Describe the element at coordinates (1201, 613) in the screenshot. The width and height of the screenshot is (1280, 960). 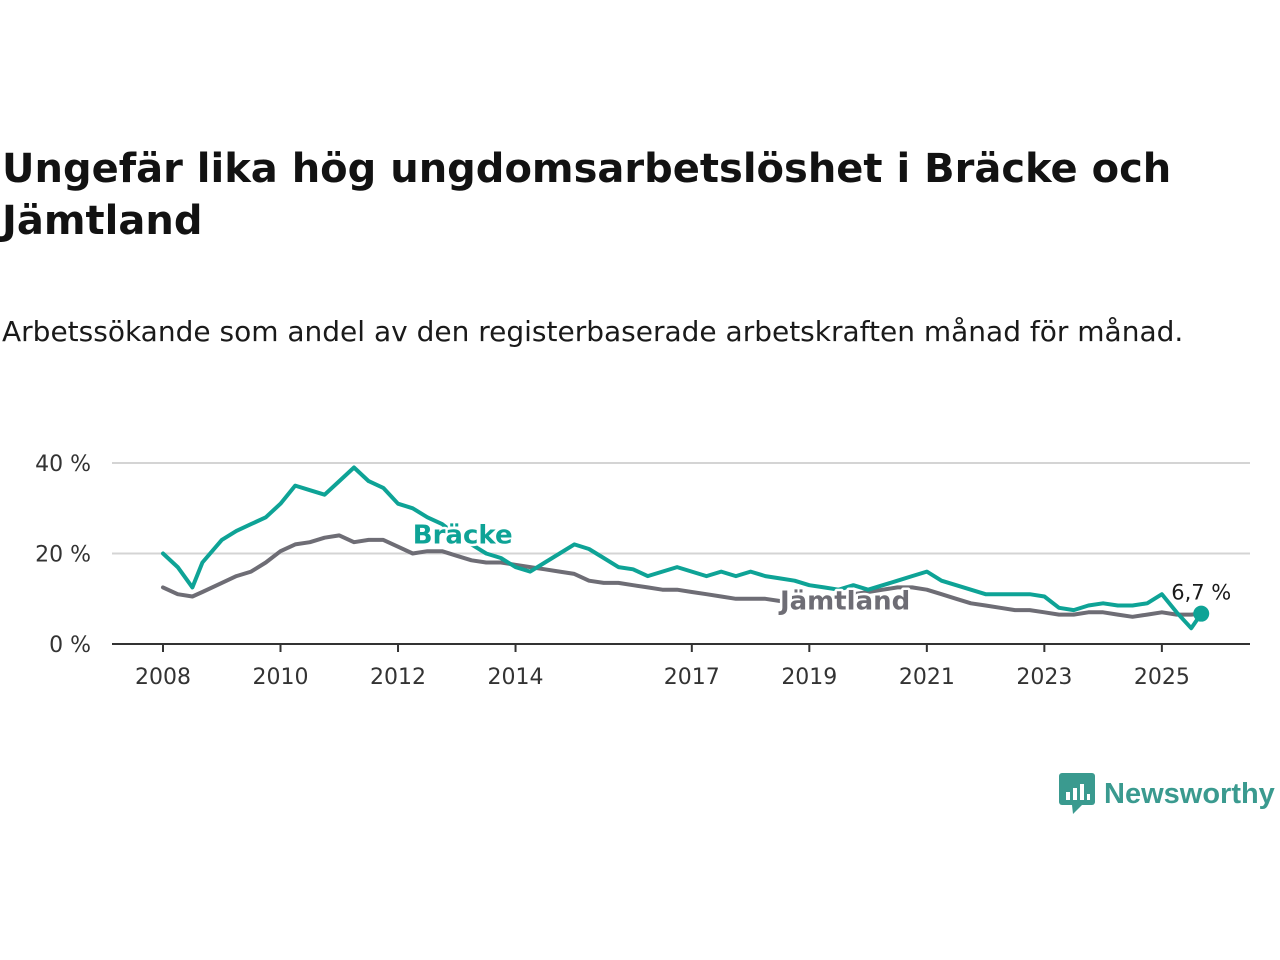
I see `end-point-marker` at that location.